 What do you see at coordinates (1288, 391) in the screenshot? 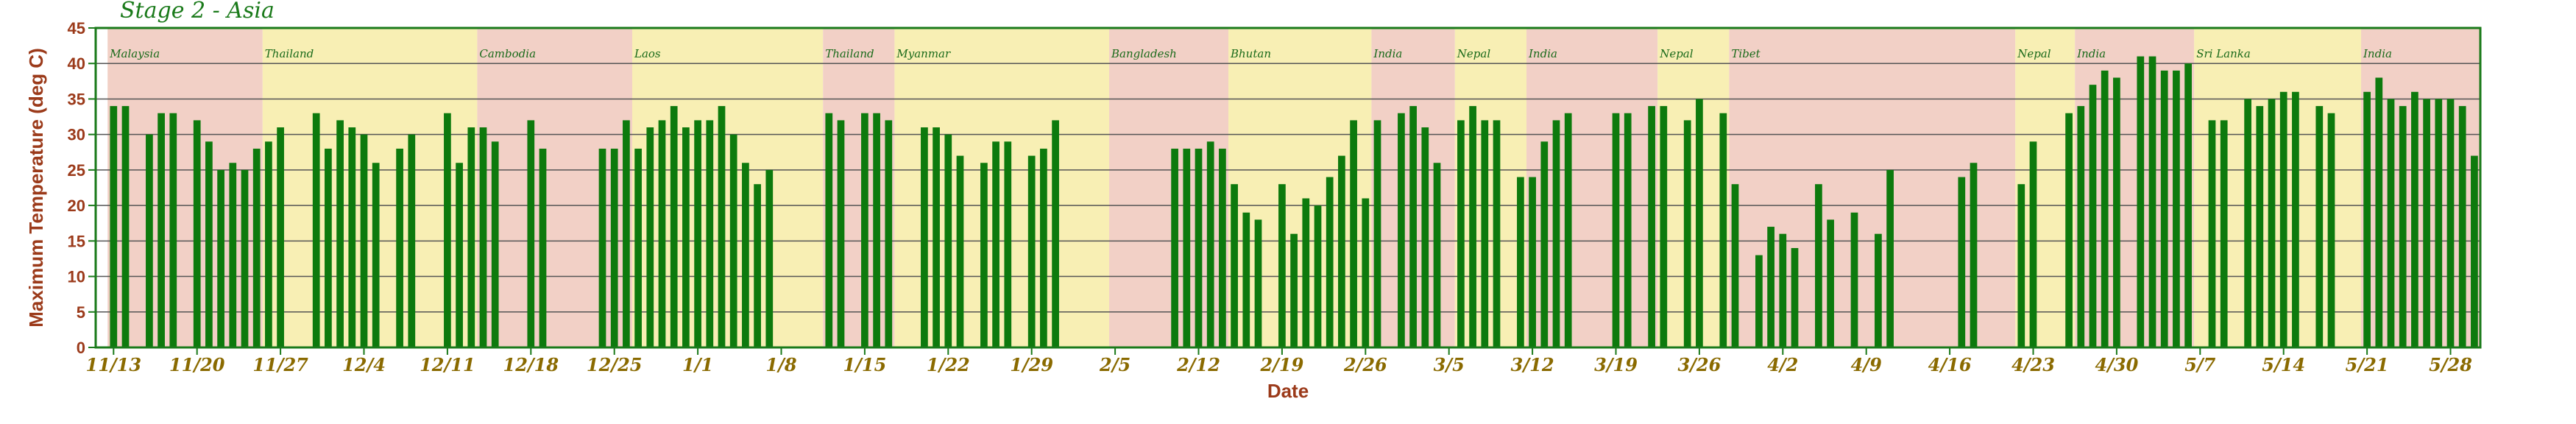
I see `x-axis-label: Date` at bounding box center [1288, 391].